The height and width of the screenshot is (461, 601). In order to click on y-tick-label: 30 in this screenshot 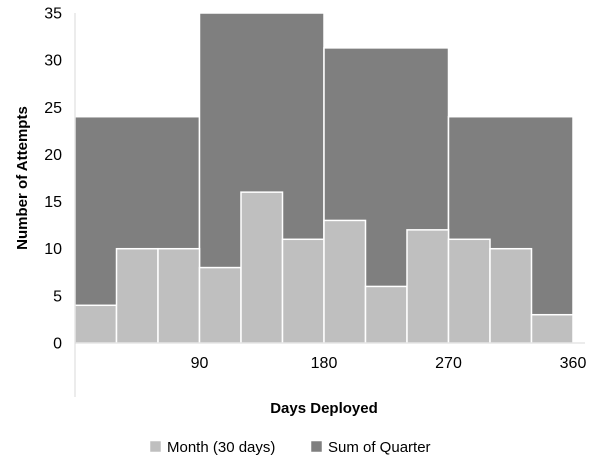, I will do `click(53, 61)`.